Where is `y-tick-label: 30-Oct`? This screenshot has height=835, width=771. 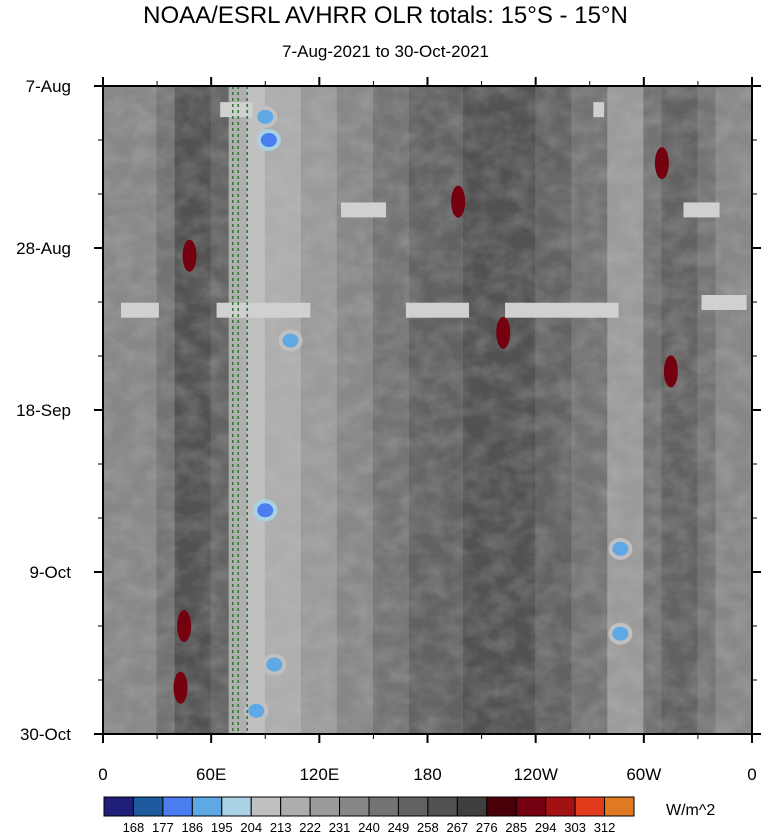 y-tick-label: 30-Oct is located at coordinates (45, 734).